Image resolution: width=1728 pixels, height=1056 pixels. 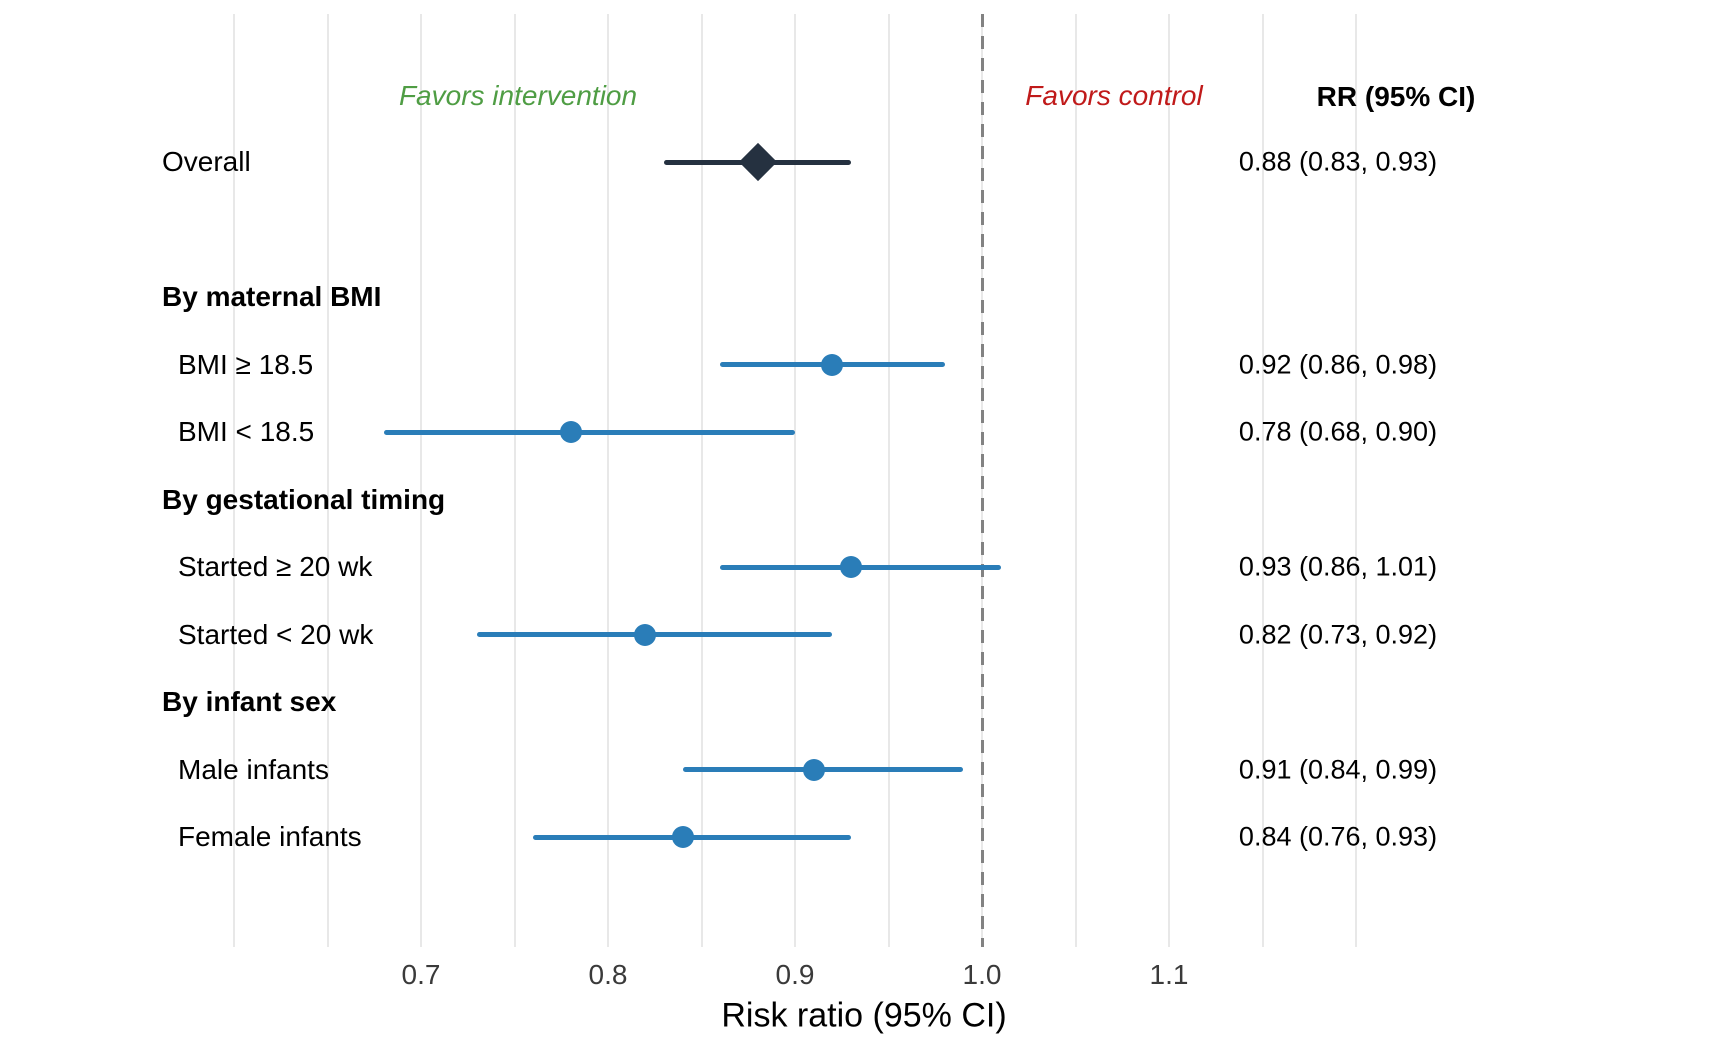 What do you see at coordinates (982, 480) in the screenshot?
I see `reference-line` at bounding box center [982, 480].